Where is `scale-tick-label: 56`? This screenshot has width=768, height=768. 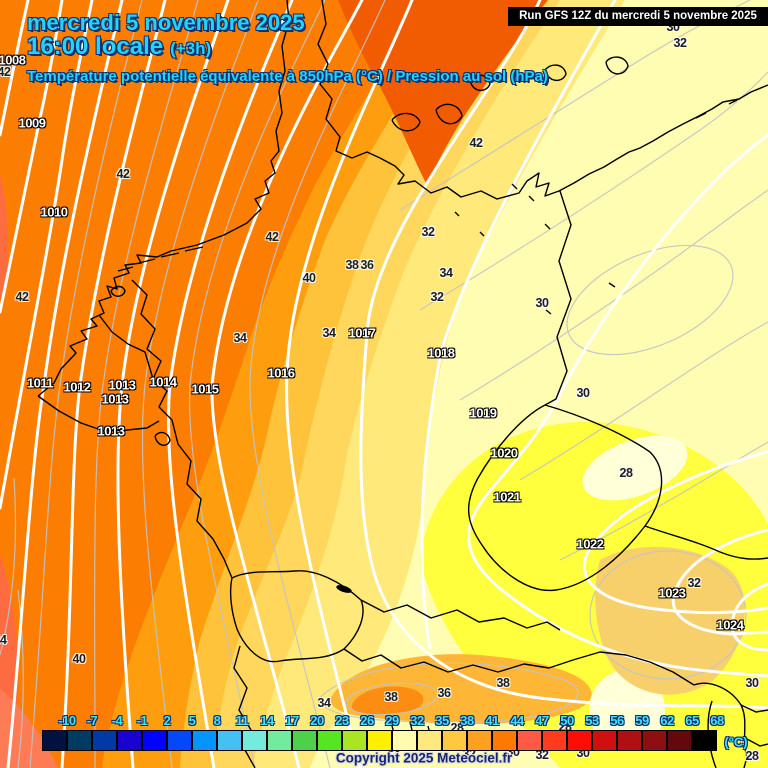
scale-tick-label: 56 is located at coordinates (617, 720).